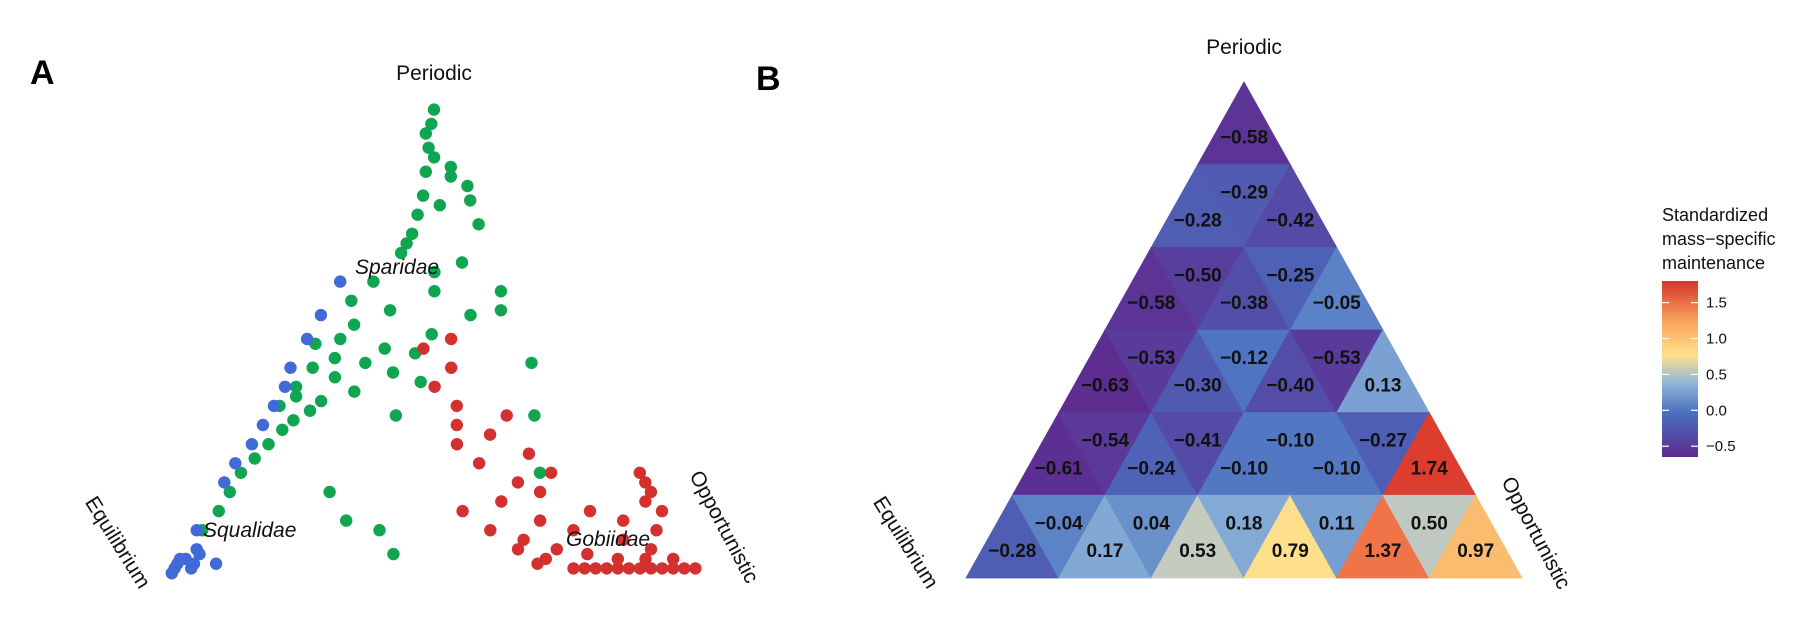  I want to click on heat-cell-label-r5-c7: 0.11, so click(1337, 523).